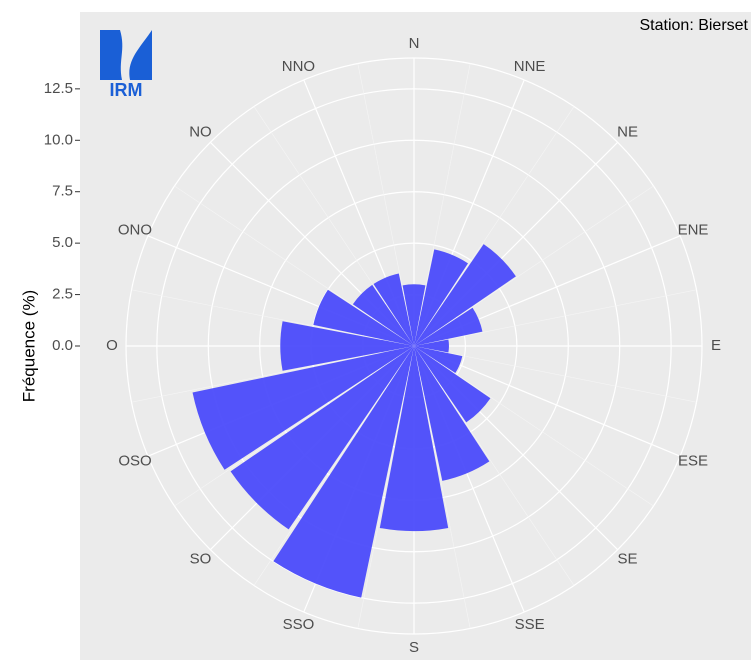 This screenshot has width=751, height=671. I want to click on logo: IRM, so click(126, 65).